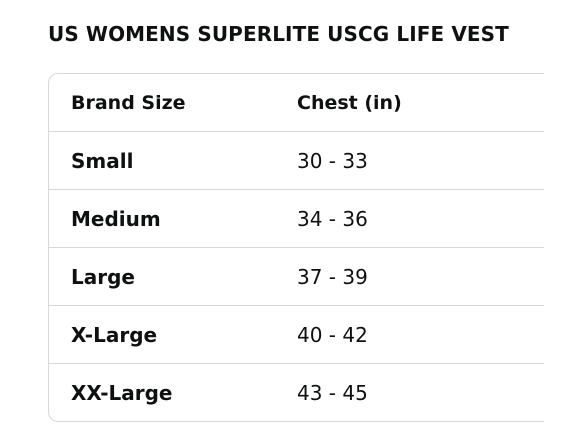  Describe the element at coordinates (116, 218) in the screenshot. I see `size-cell: Medium` at that location.